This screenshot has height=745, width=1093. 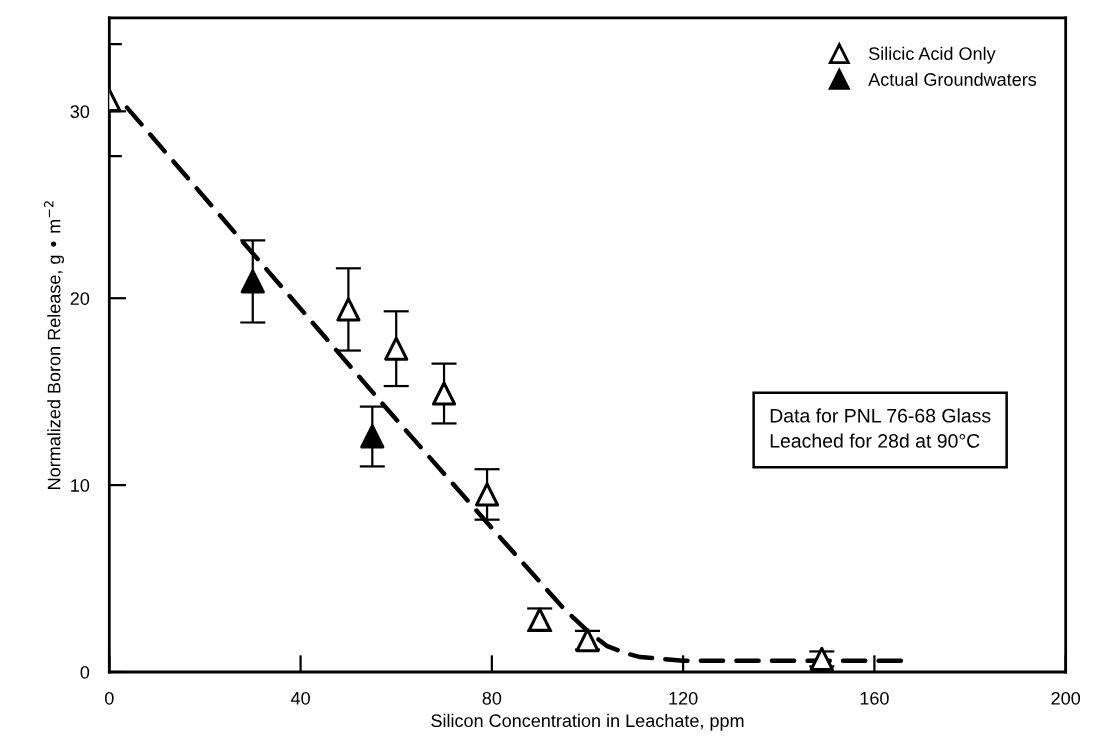 I want to click on x-tick-label: 40, so click(x=300, y=698).